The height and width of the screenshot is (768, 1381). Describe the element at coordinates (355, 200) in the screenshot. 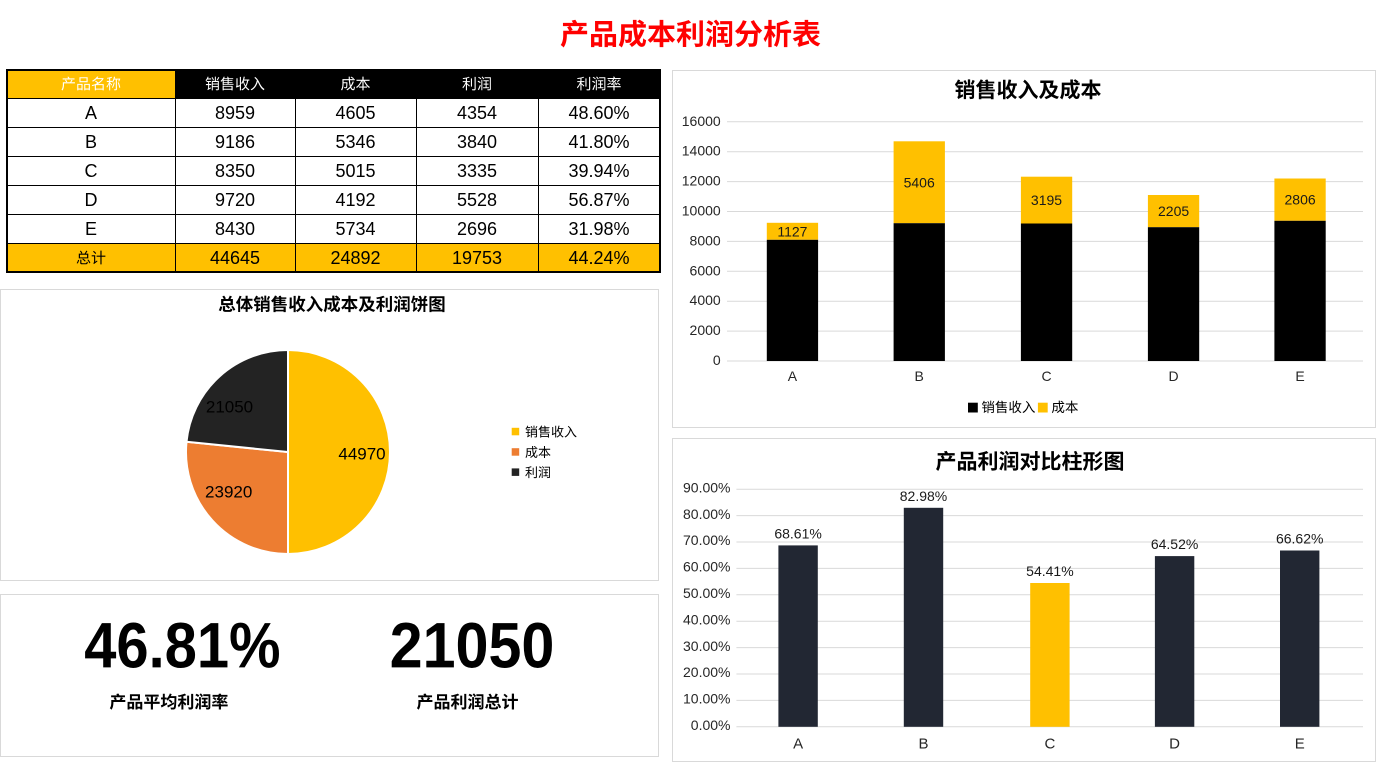

I see `svg-text: 4192` at that location.